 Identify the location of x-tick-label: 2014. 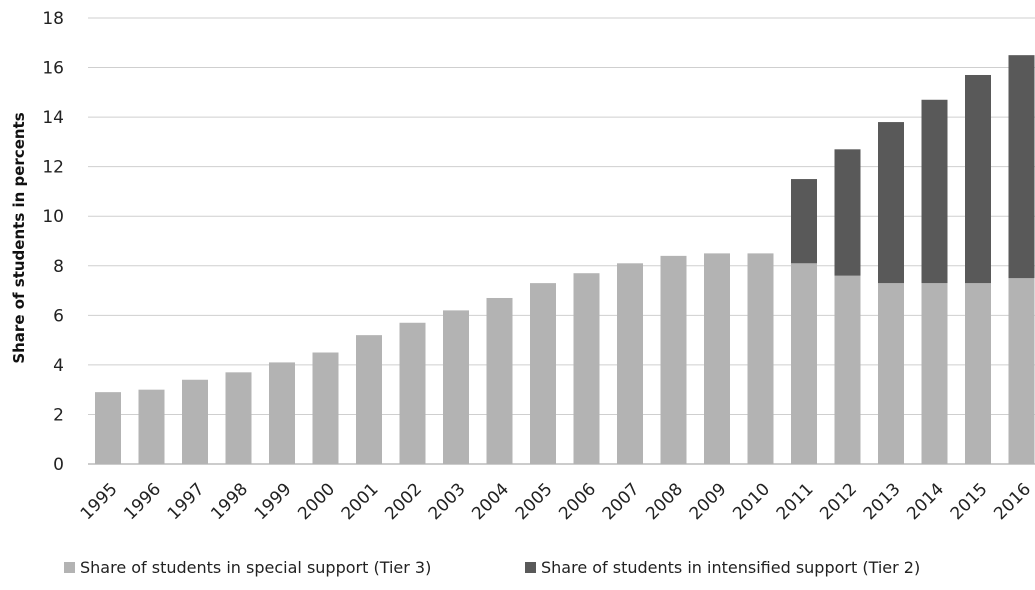
(925, 501).